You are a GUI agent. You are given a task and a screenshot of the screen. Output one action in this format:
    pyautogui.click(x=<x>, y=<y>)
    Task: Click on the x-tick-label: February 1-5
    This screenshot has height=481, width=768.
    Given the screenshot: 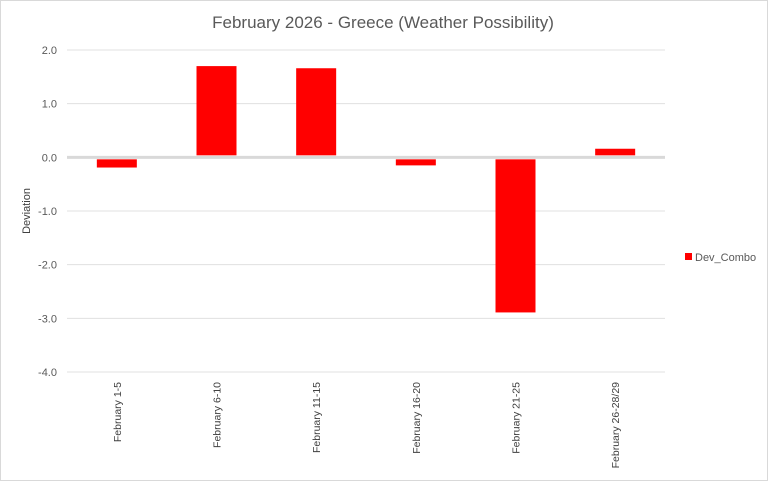 What is the action you would take?
    pyautogui.click(x=118, y=412)
    